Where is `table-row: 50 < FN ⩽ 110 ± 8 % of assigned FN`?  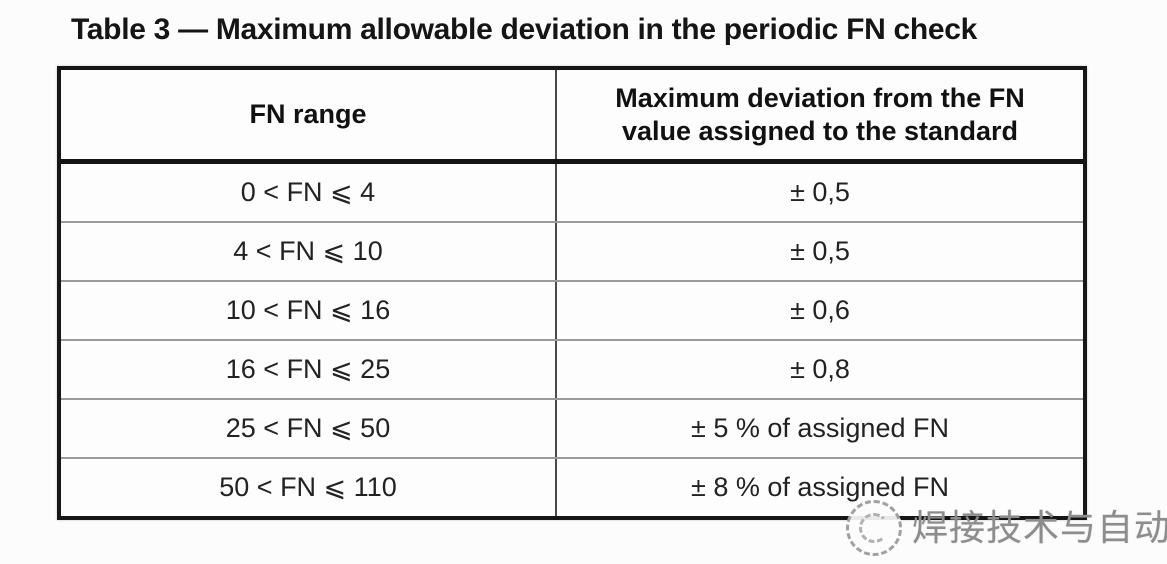 table-row: 50 < FN ⩽ 110 ± 8 % of assigned FN is located at coordinates (572, 486).